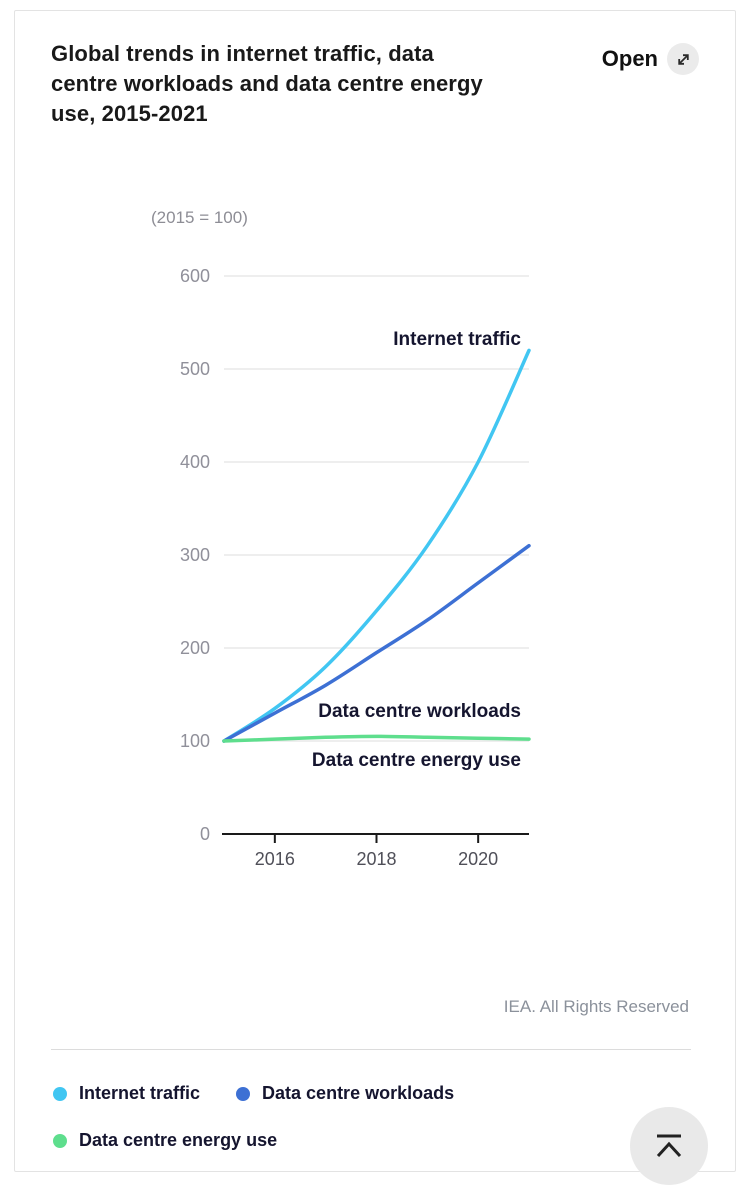  What do you see at coordinates (376, 738) in the screenshot?
I see `series-line-data-centre-energy-use` at bounding box center [376, 738].